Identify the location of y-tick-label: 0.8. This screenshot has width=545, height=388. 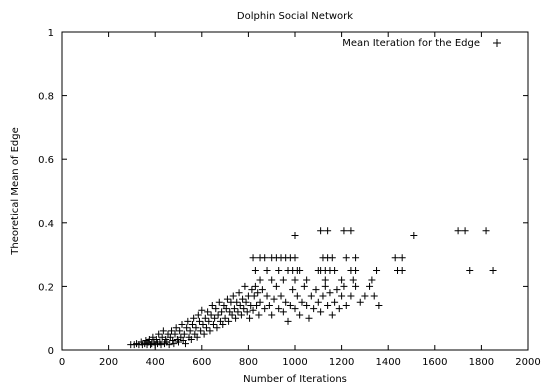
(46, 97).